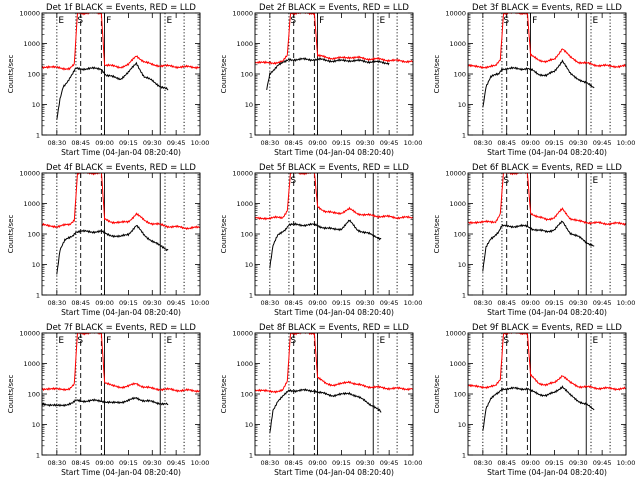 The width and height of the screenshot is (640, 480). Describe the element at coordinates (29, 334) in the screenshot. I see `y-tick-label: 10000` at that location.